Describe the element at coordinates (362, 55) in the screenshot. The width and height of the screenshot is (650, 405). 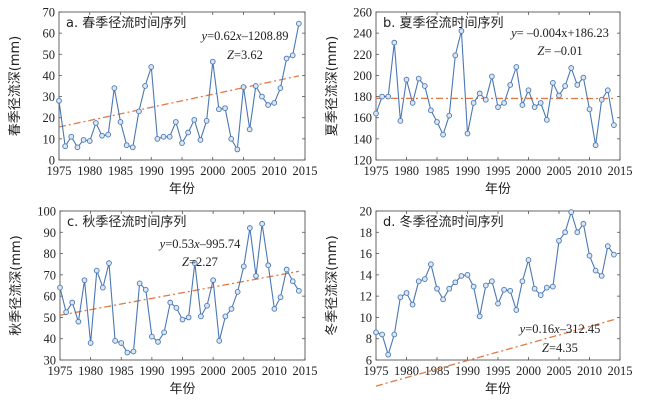
I see `y-tick-label: 220` at that location.